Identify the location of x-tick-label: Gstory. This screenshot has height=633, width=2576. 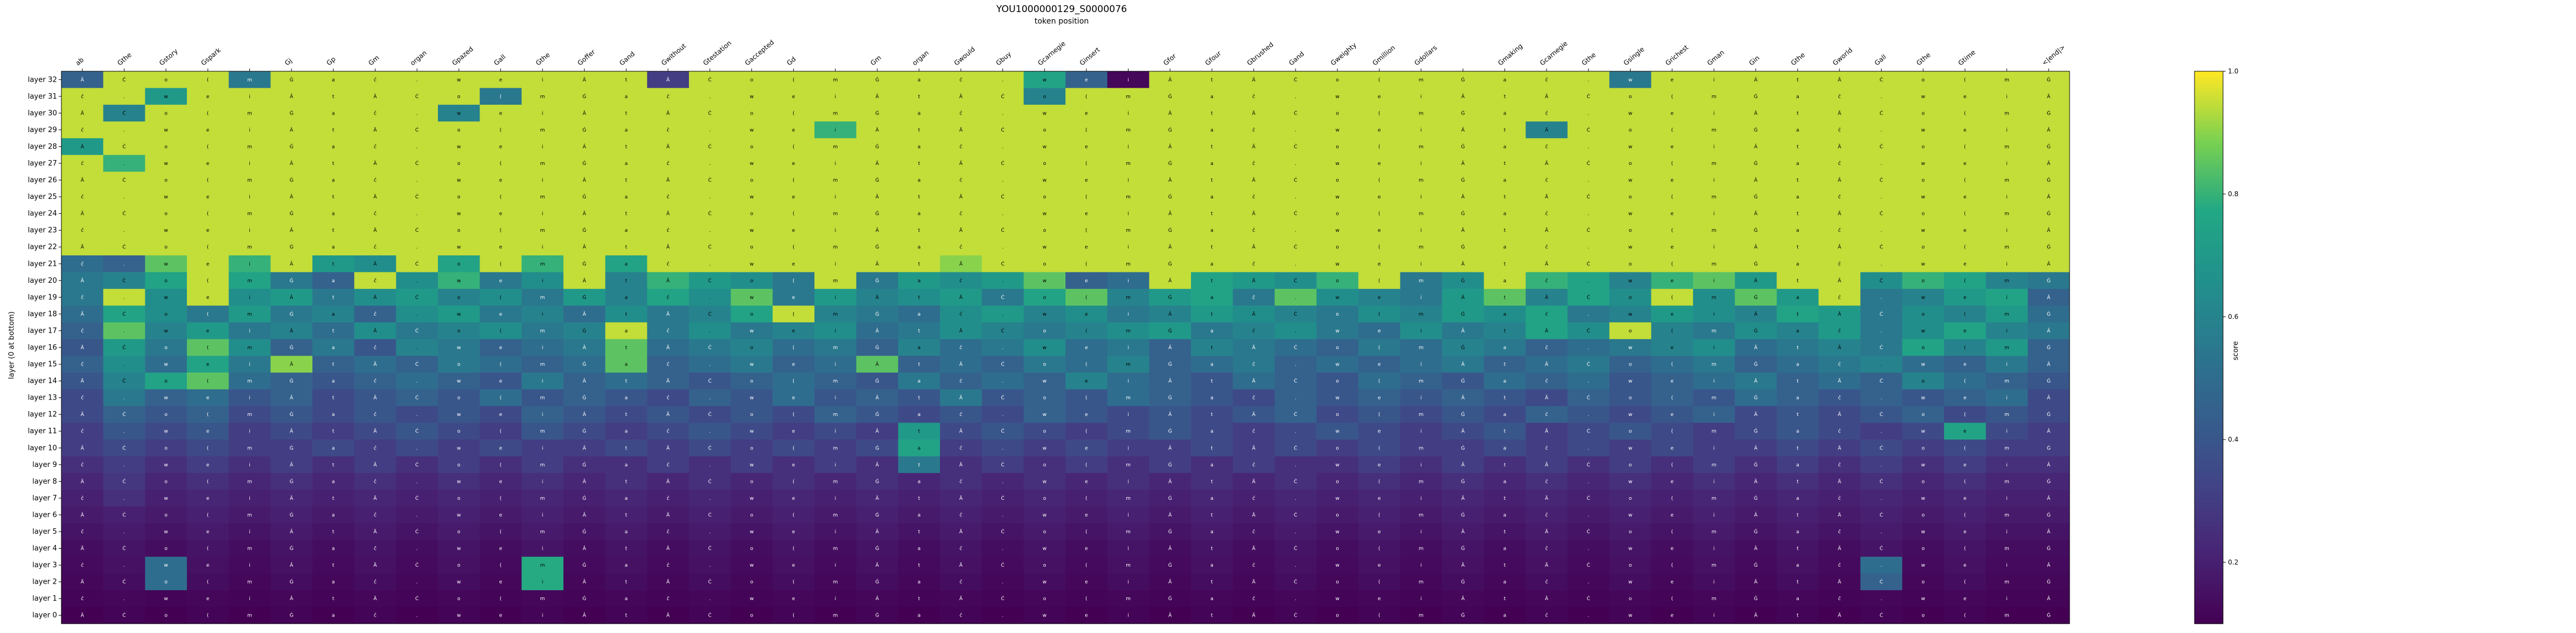
(168, 57).